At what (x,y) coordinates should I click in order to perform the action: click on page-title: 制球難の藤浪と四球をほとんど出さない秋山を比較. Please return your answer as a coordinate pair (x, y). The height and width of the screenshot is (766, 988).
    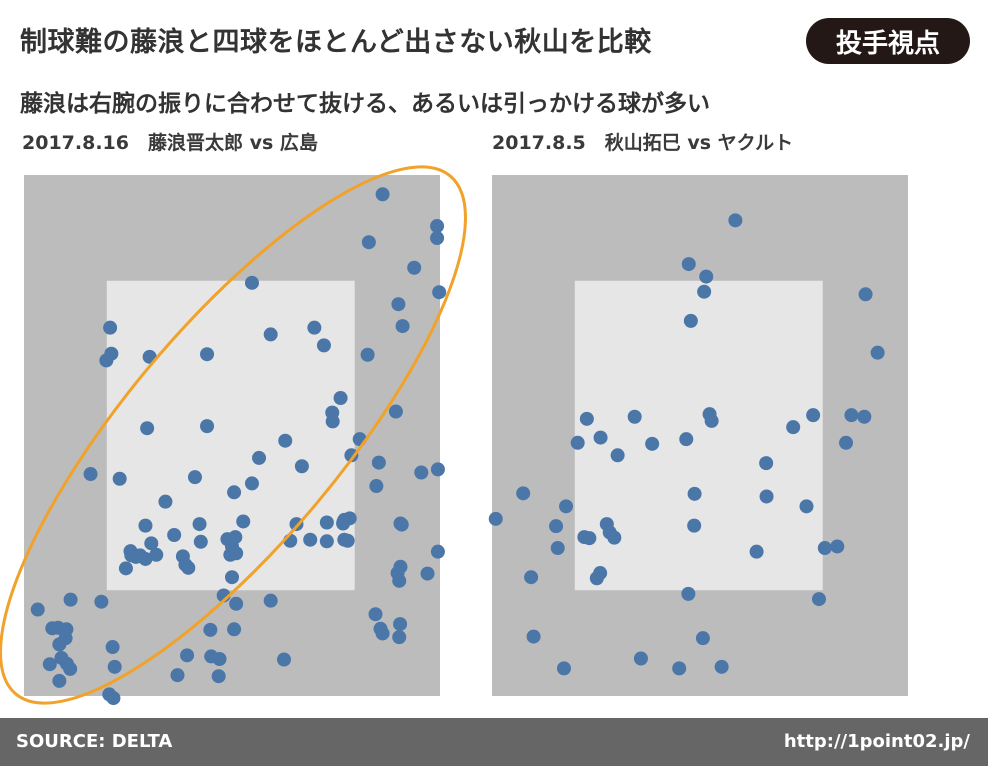
    Looking at the image, I should click on (336, 42).